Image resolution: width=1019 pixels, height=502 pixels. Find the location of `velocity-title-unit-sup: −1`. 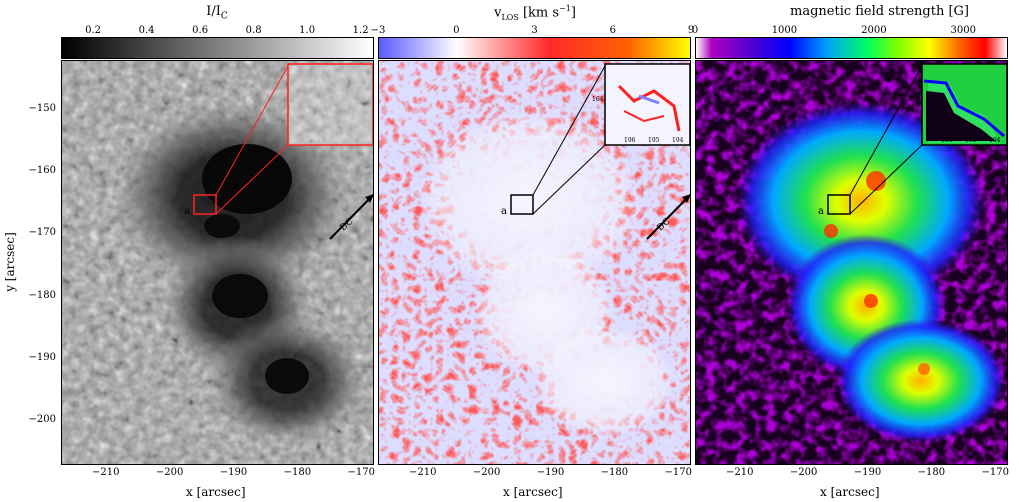

velocity-title-unit-sup: −1 is located at coordinates (565, 8).